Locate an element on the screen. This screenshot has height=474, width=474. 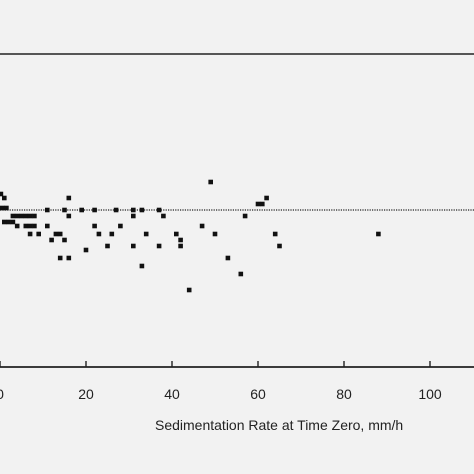
x-tick-label-2: 40 is located at coordinates (172, 394).